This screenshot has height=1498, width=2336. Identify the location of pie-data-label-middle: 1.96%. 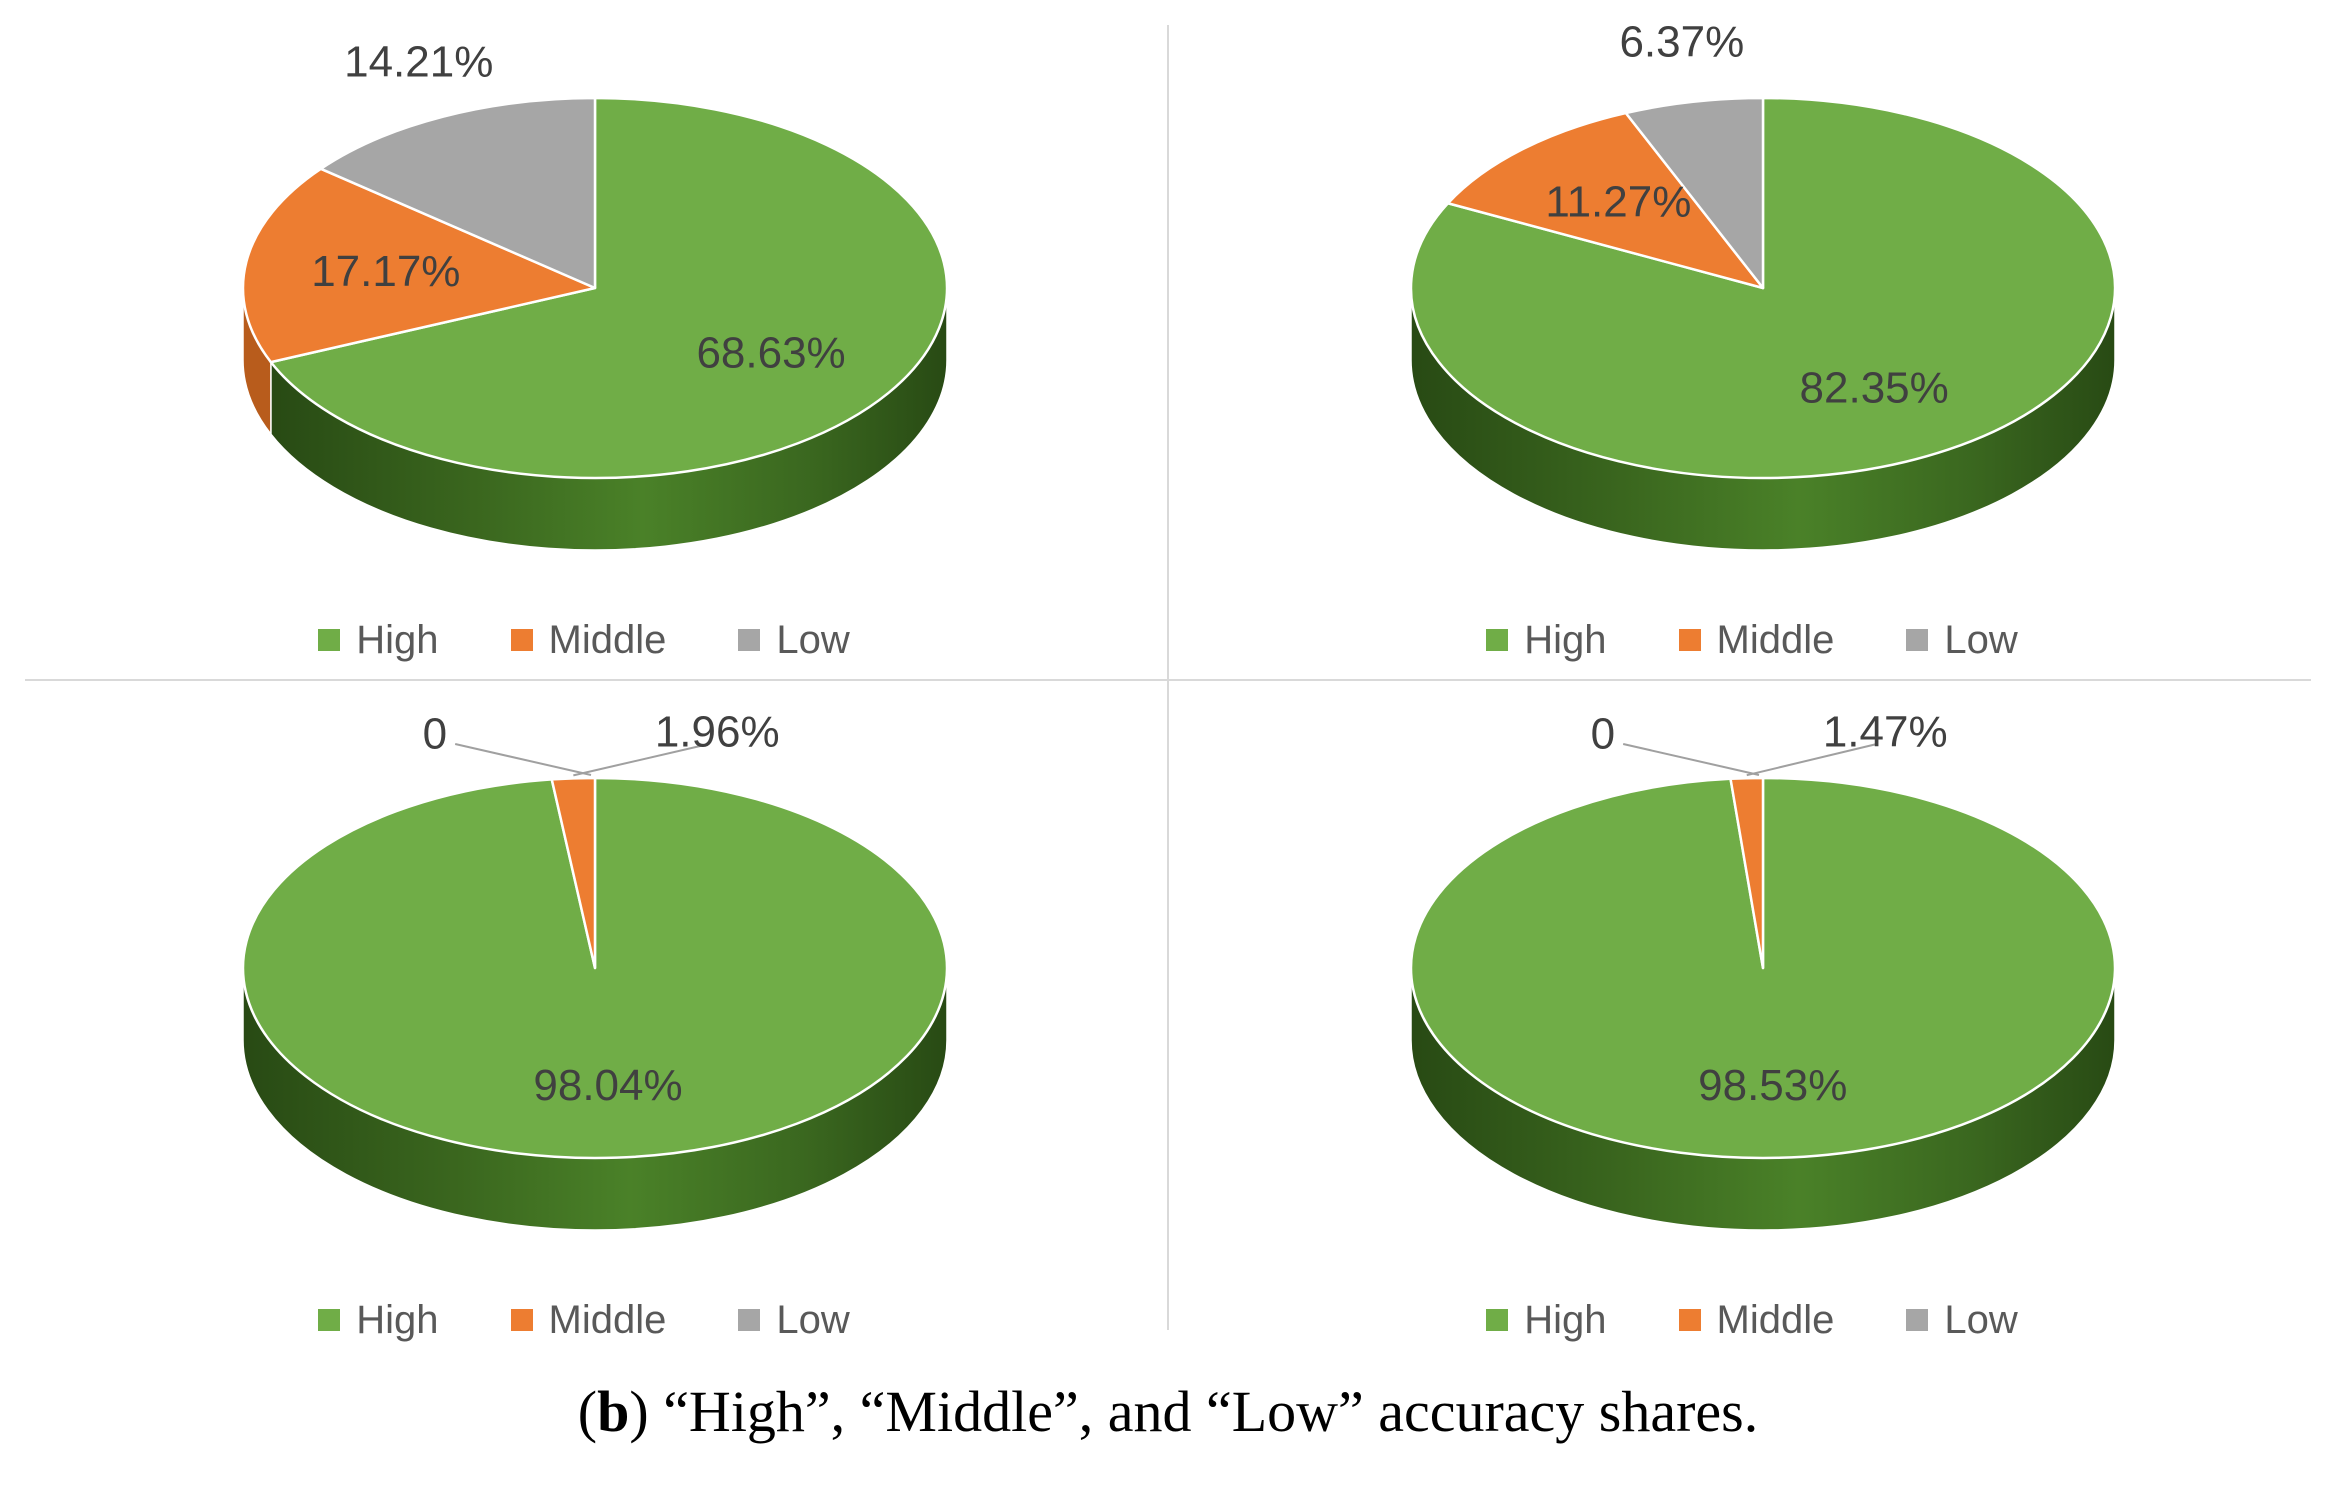
(717, 732).